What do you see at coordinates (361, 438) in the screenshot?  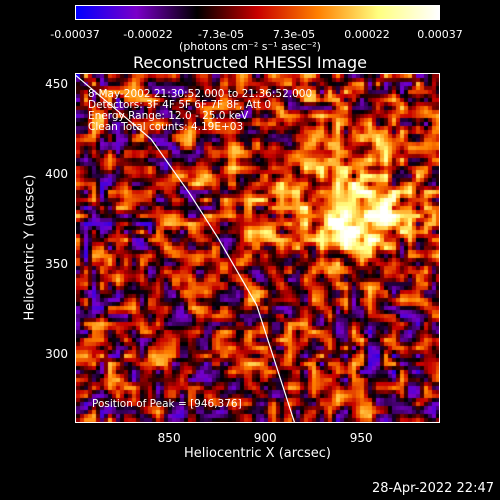 I see `x-tick-label: 950` at bounding box center [361, 438].